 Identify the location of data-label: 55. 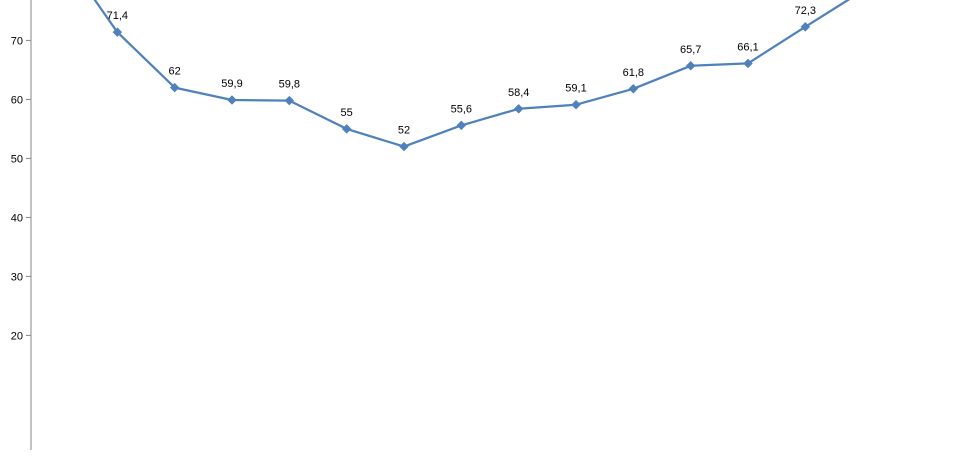
(347, 113).